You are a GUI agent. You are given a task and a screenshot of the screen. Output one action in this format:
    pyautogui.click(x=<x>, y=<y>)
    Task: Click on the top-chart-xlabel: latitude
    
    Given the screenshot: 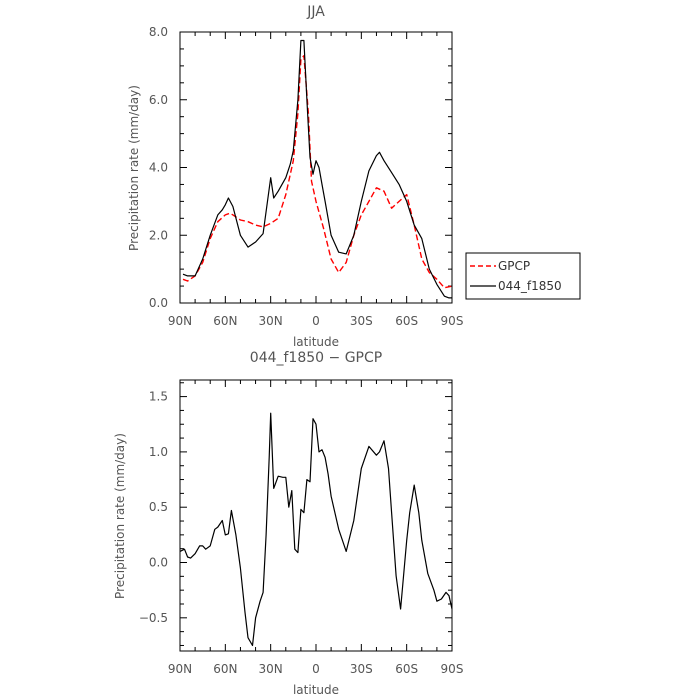 What is the action you would take?
    pyautogui.click(x=316, y=342)
    